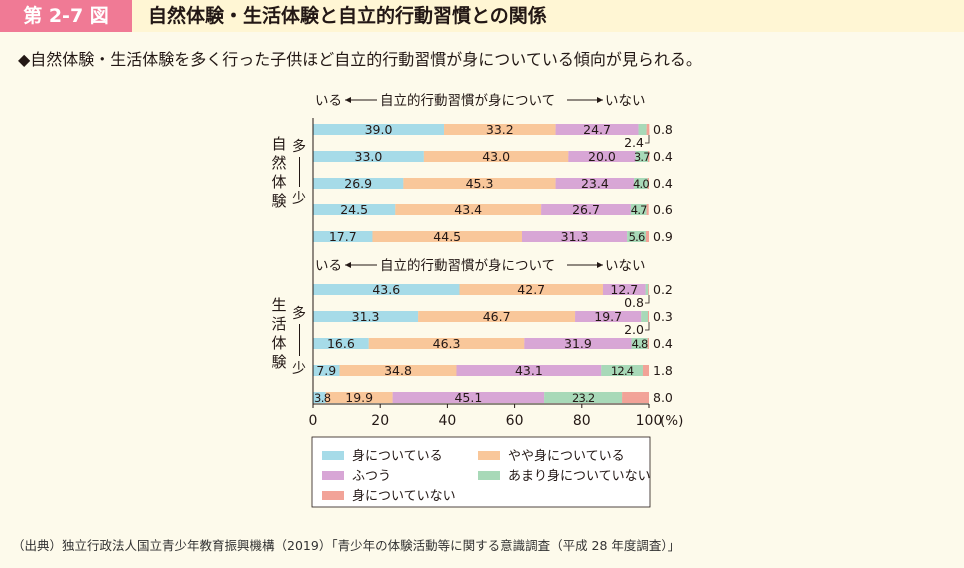 The image size is (964, 568). Describe the element at coordinates (579, 476) in the screenshot. I see `legend-label: あまり身についていない` at that location.